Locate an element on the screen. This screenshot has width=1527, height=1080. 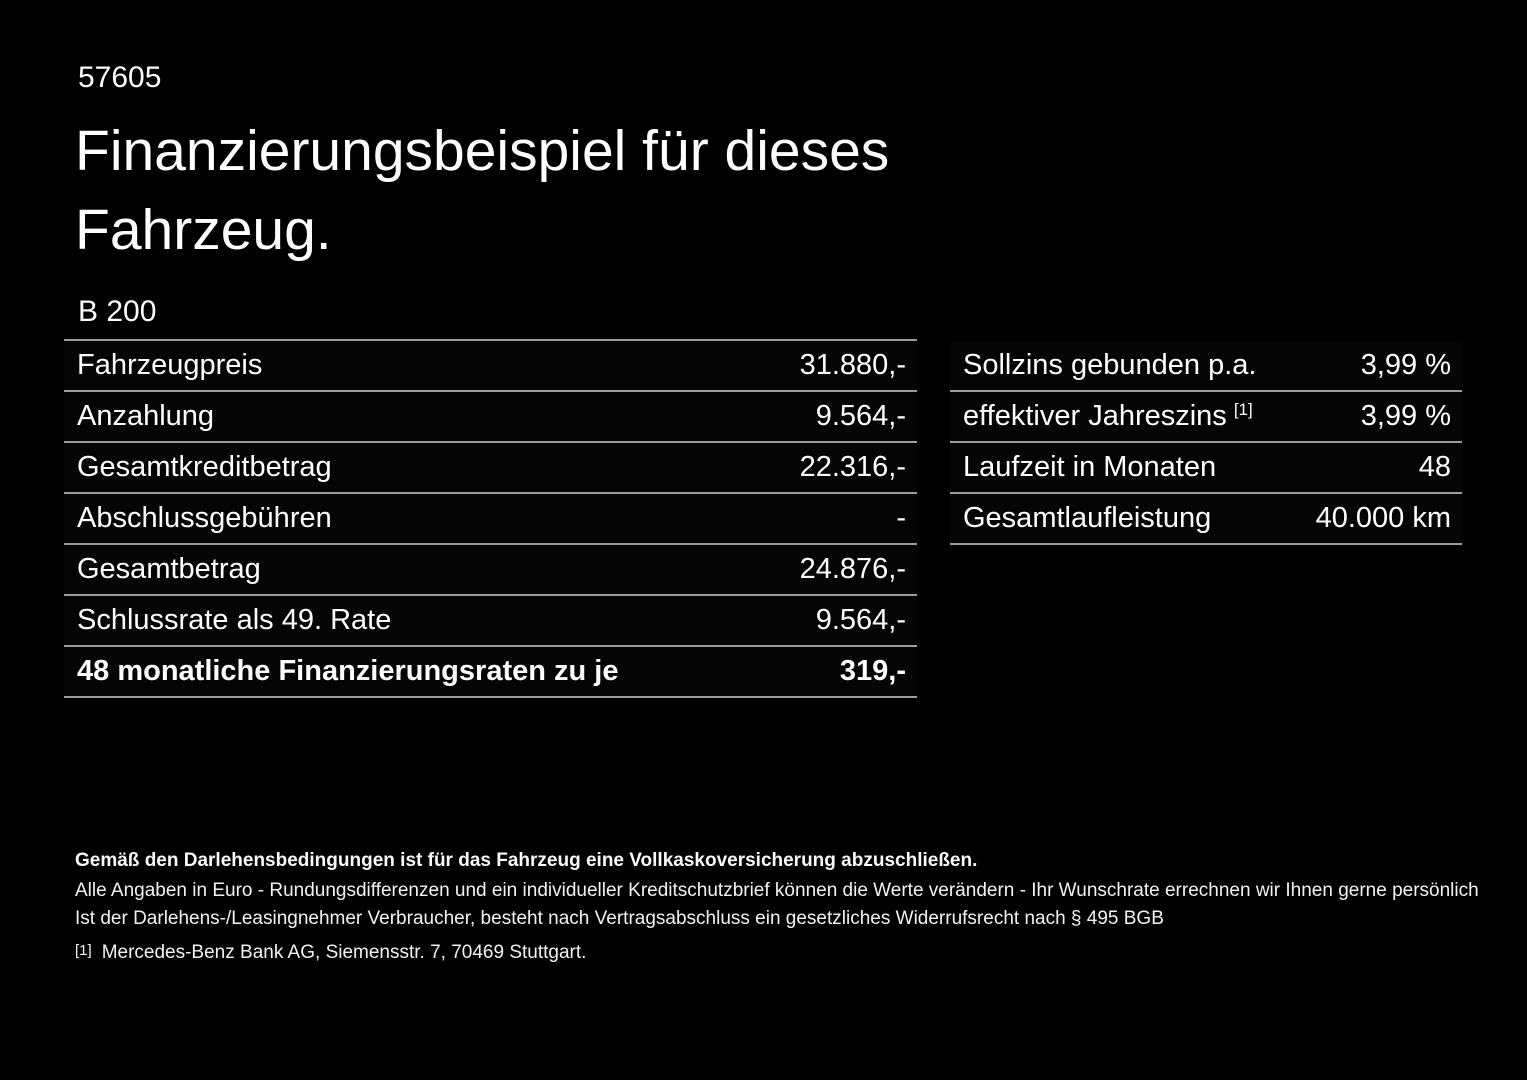
table-row-schlussrate: Schlussrate als 49. Rate 9.564,- is located at coordinates (490, 621).